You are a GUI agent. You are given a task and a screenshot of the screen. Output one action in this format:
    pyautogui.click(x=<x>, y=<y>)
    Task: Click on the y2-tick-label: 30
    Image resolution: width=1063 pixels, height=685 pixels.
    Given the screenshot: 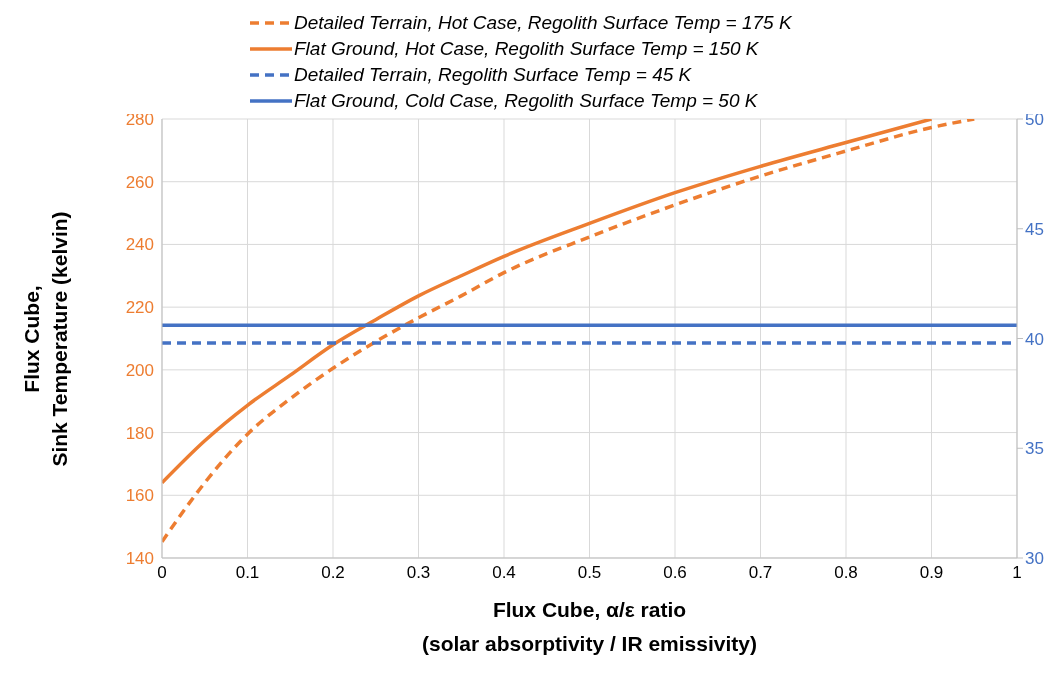 What is the action you would take?
    pyautogui.click(x=1034, y=559)
    